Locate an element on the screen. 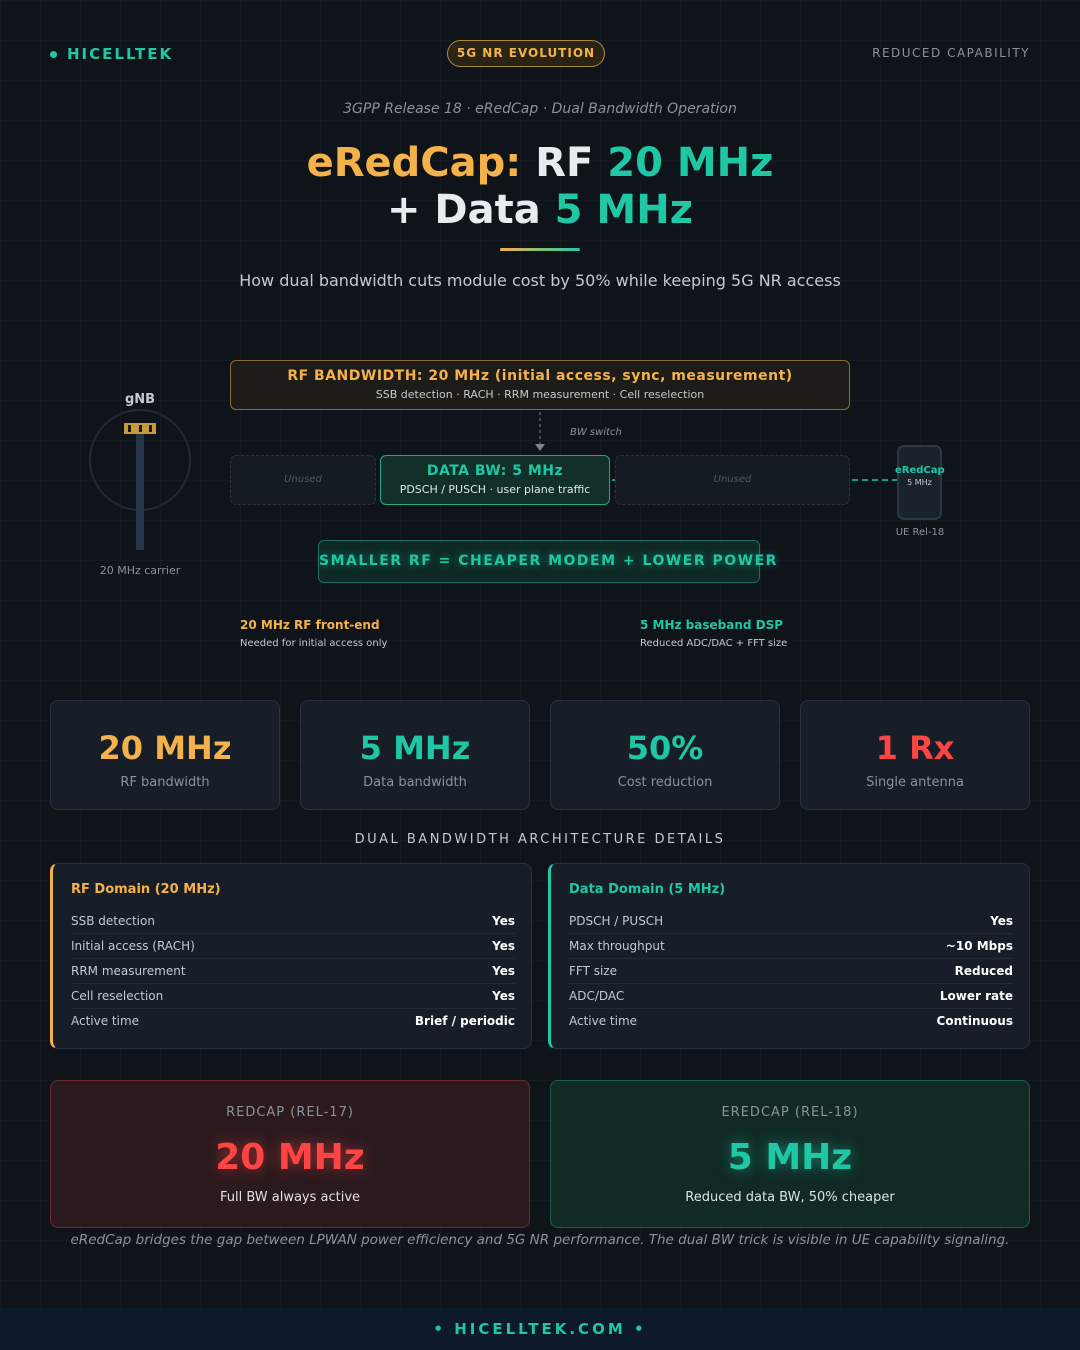  stat-label: Data bandwidth is located at coordinates (415, 782).